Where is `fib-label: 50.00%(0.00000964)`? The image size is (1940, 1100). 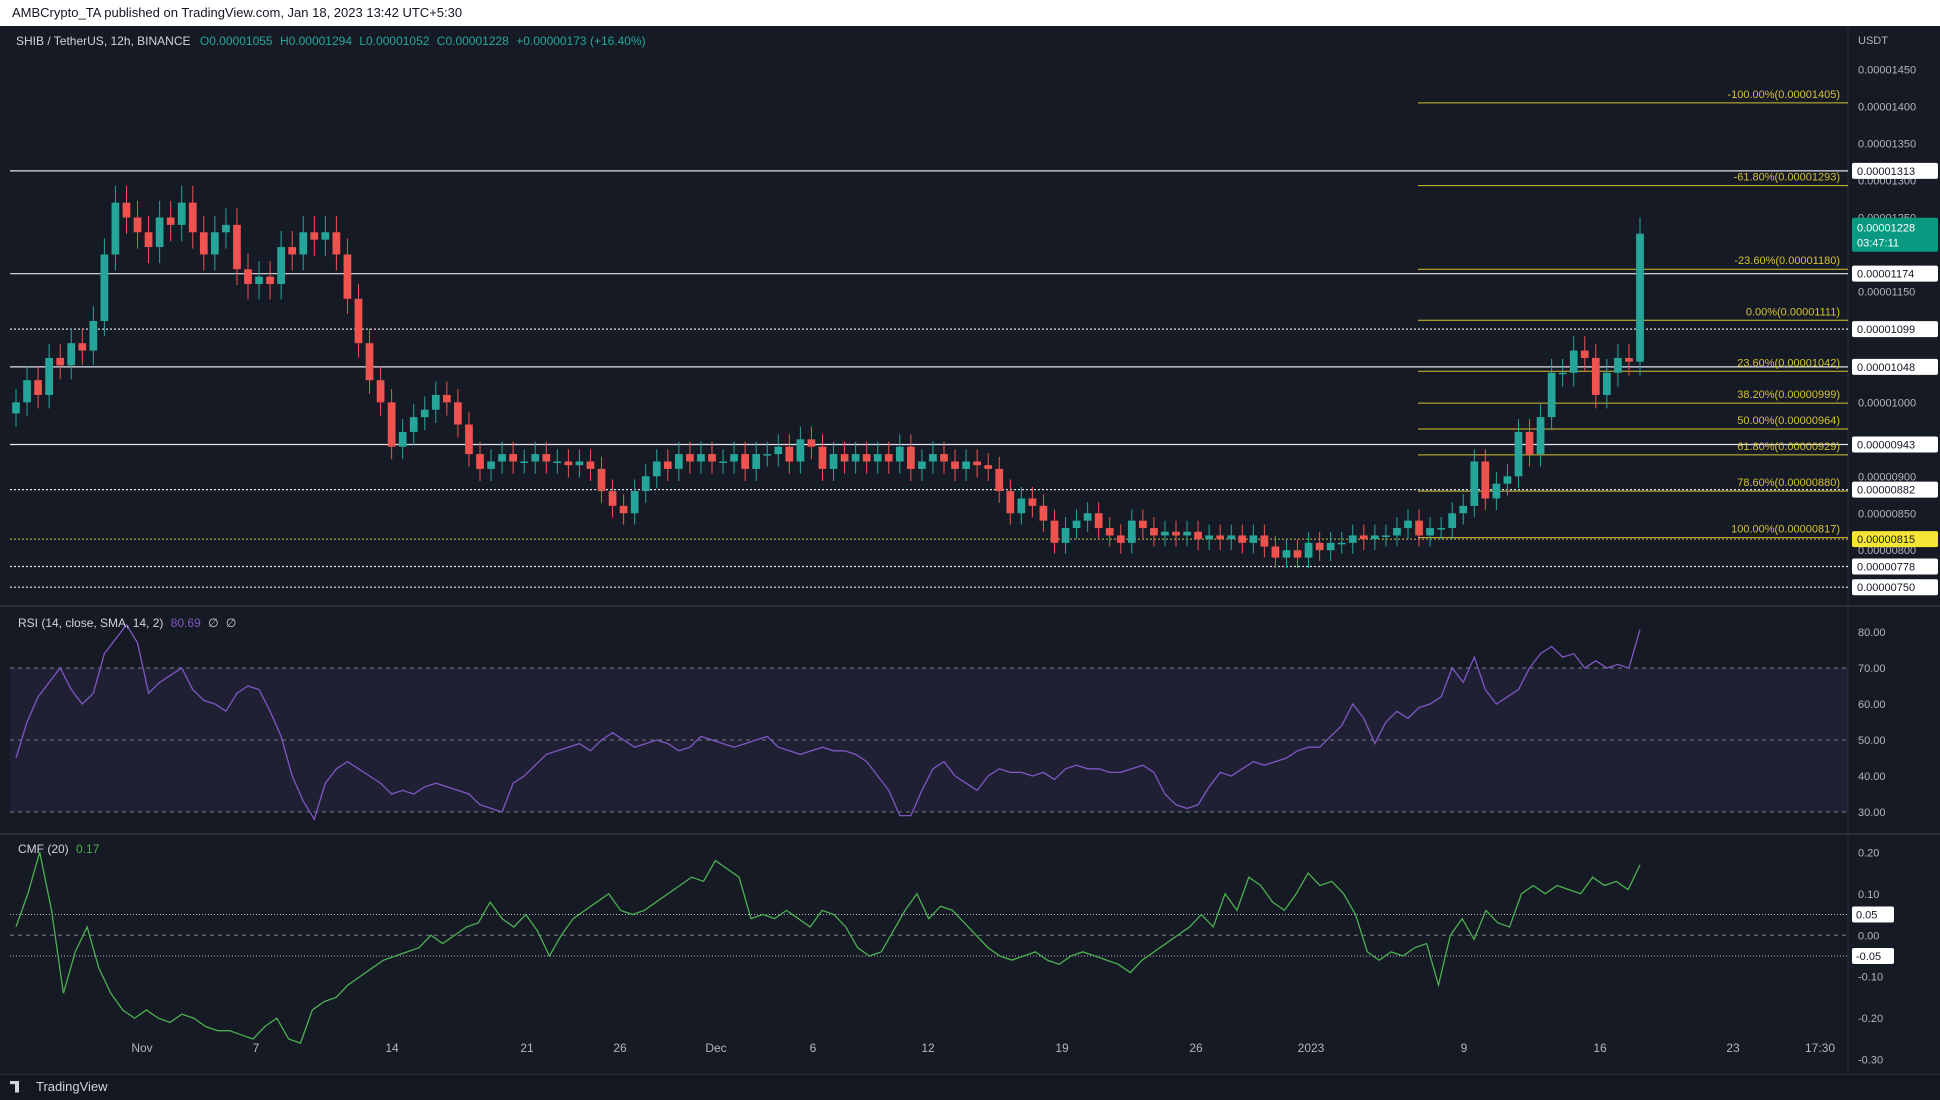 fib-label: 50.00%(0.00000964) is located at coordinates (1788, 421).